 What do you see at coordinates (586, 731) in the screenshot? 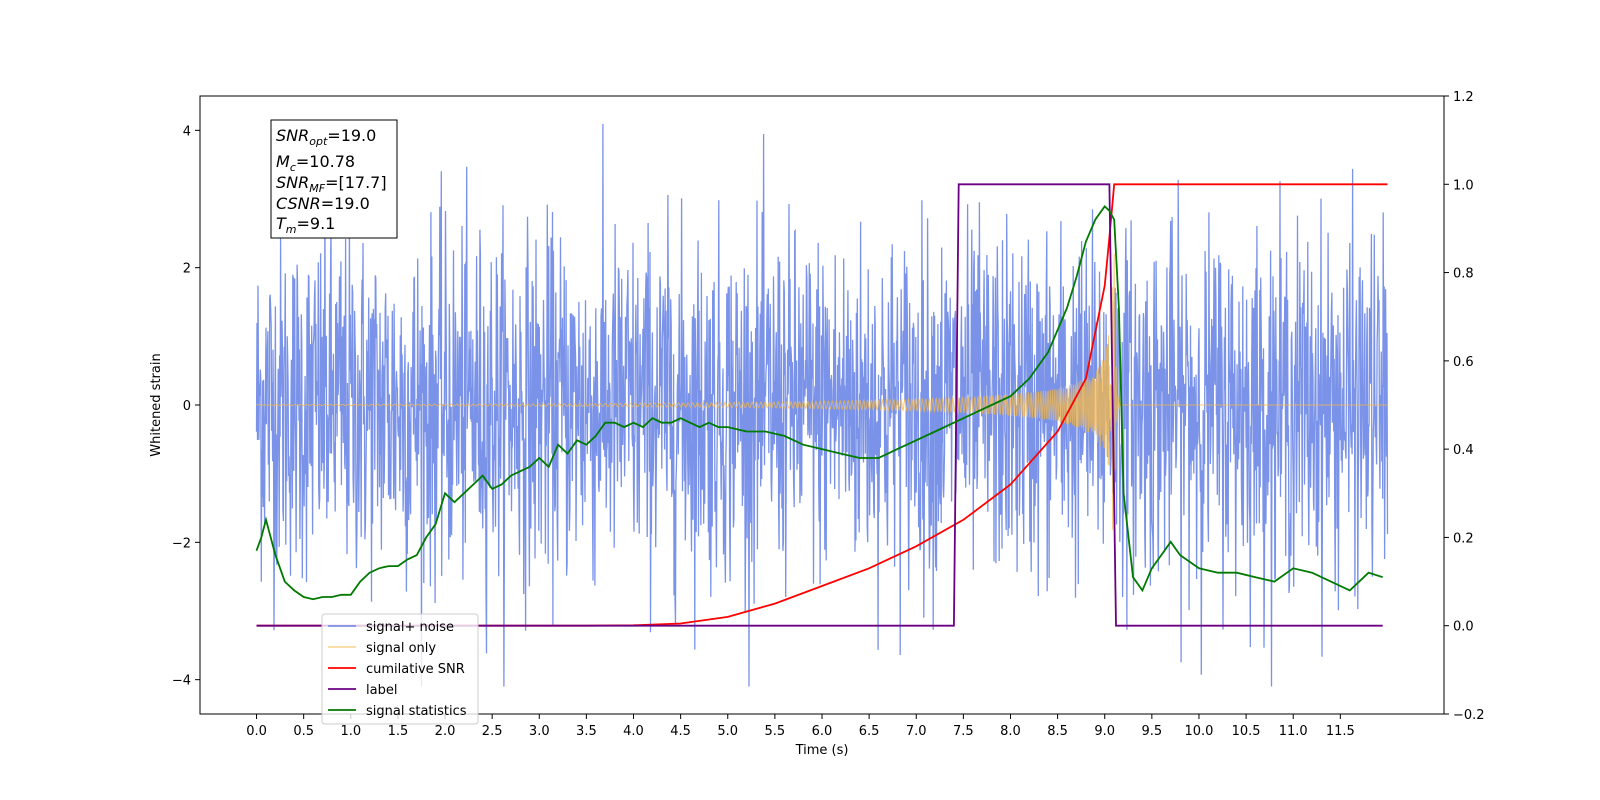
I see `x-tick-label: 3.5` at bounding box center [586, 731].